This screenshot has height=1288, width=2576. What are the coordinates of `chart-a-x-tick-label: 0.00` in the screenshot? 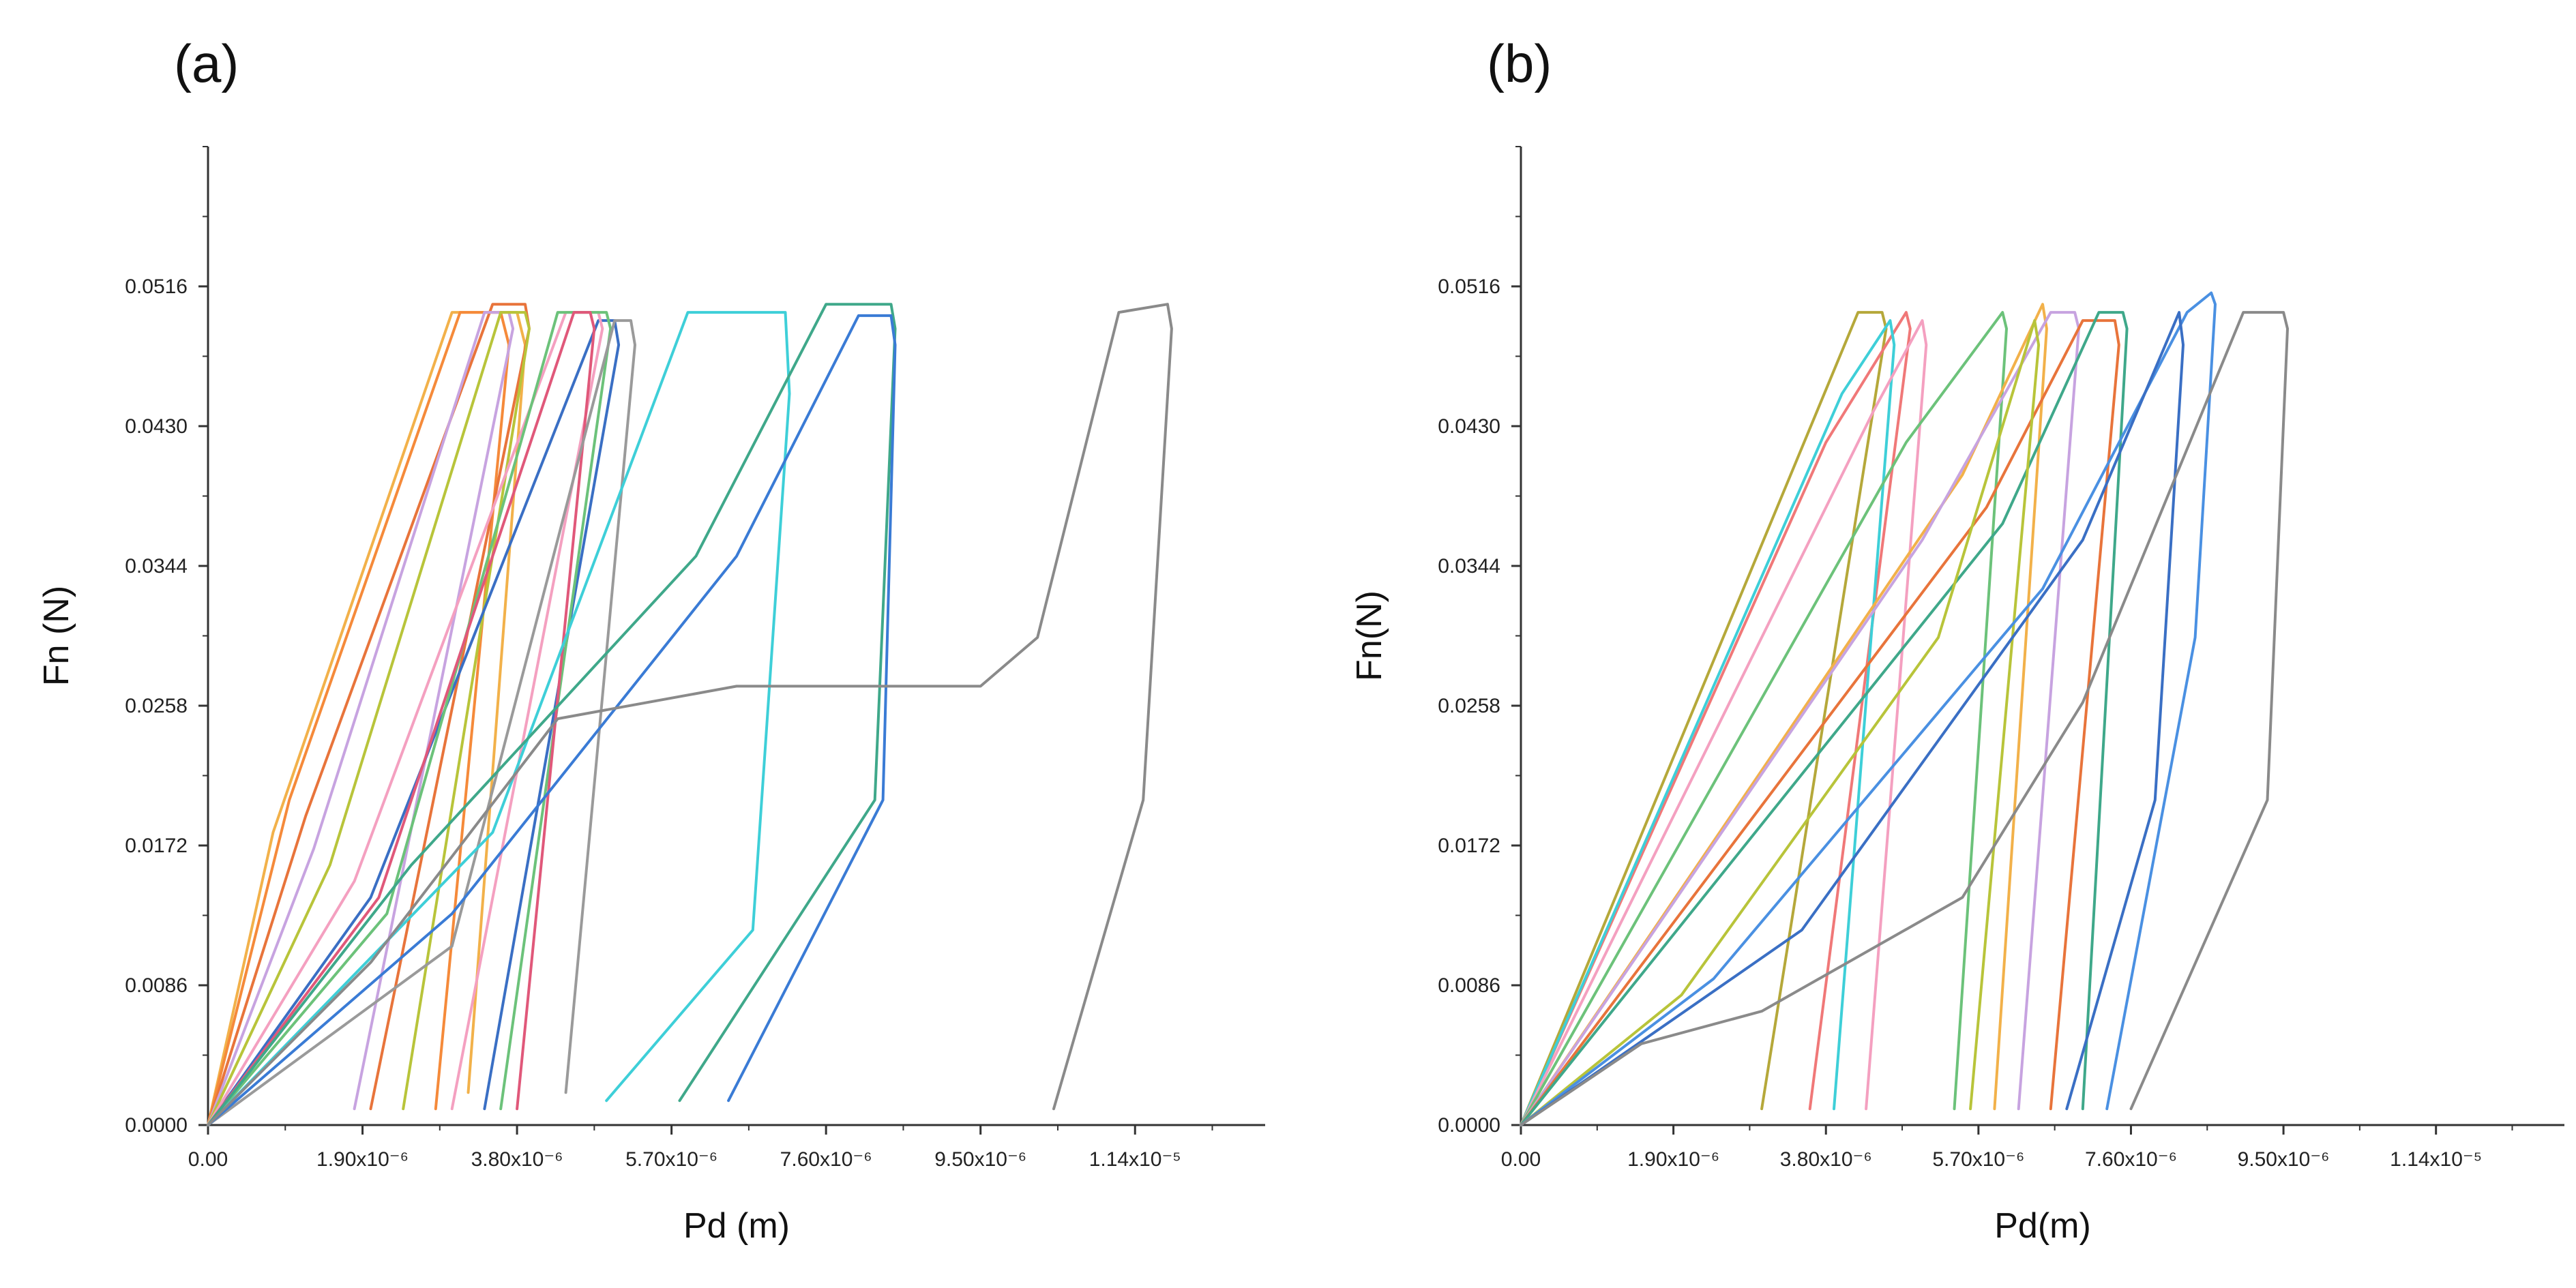 It's located at (208, 1159).